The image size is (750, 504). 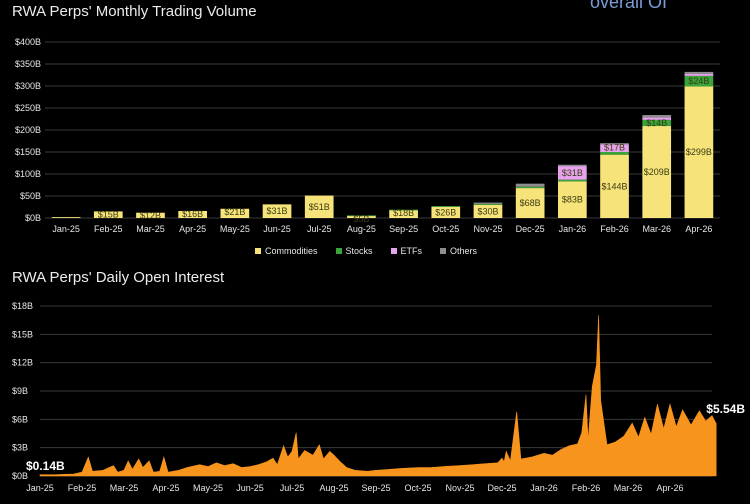 I want to click on bottom-x-tick-label: Apr-25, so click(x=165, y=488).